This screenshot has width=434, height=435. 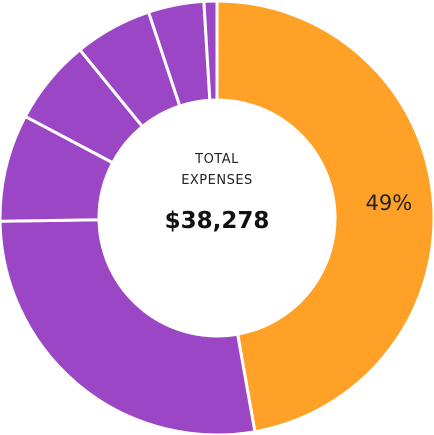 What do you see at coordinates (216, 159) in the screenshot?
I see `center-label-line-1: TOTAL` at bounding box center [216, 159].